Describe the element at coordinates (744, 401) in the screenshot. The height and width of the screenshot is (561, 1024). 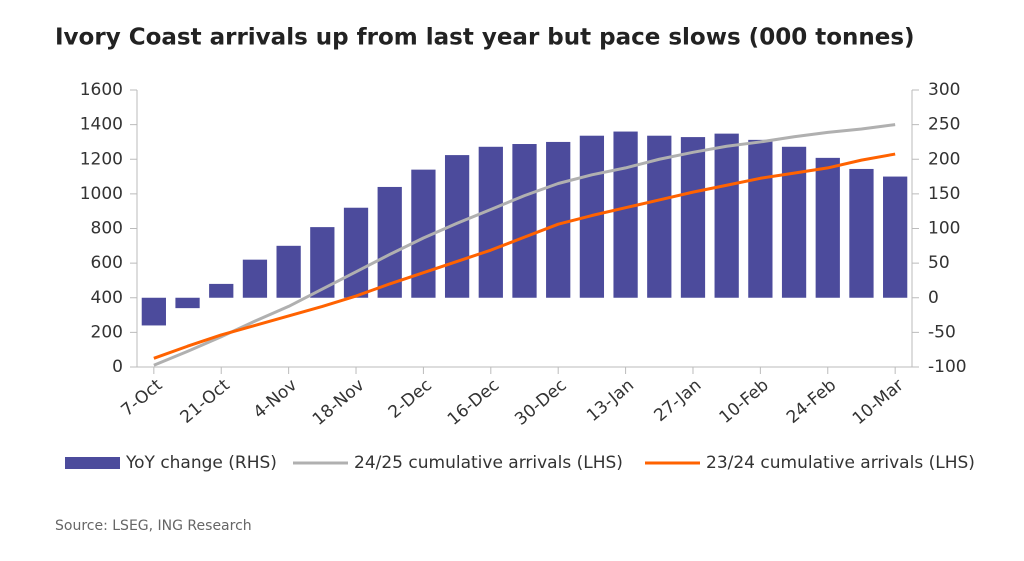
I see `x-tick-label: 10-Feb` at that location.